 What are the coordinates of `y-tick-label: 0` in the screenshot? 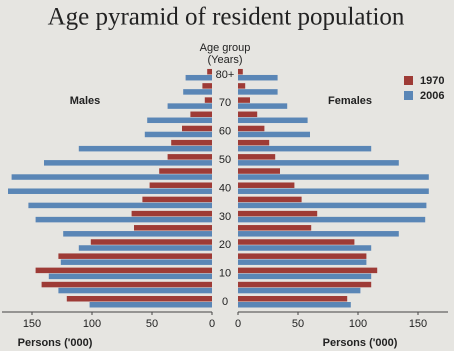 It's located at (225, 302).